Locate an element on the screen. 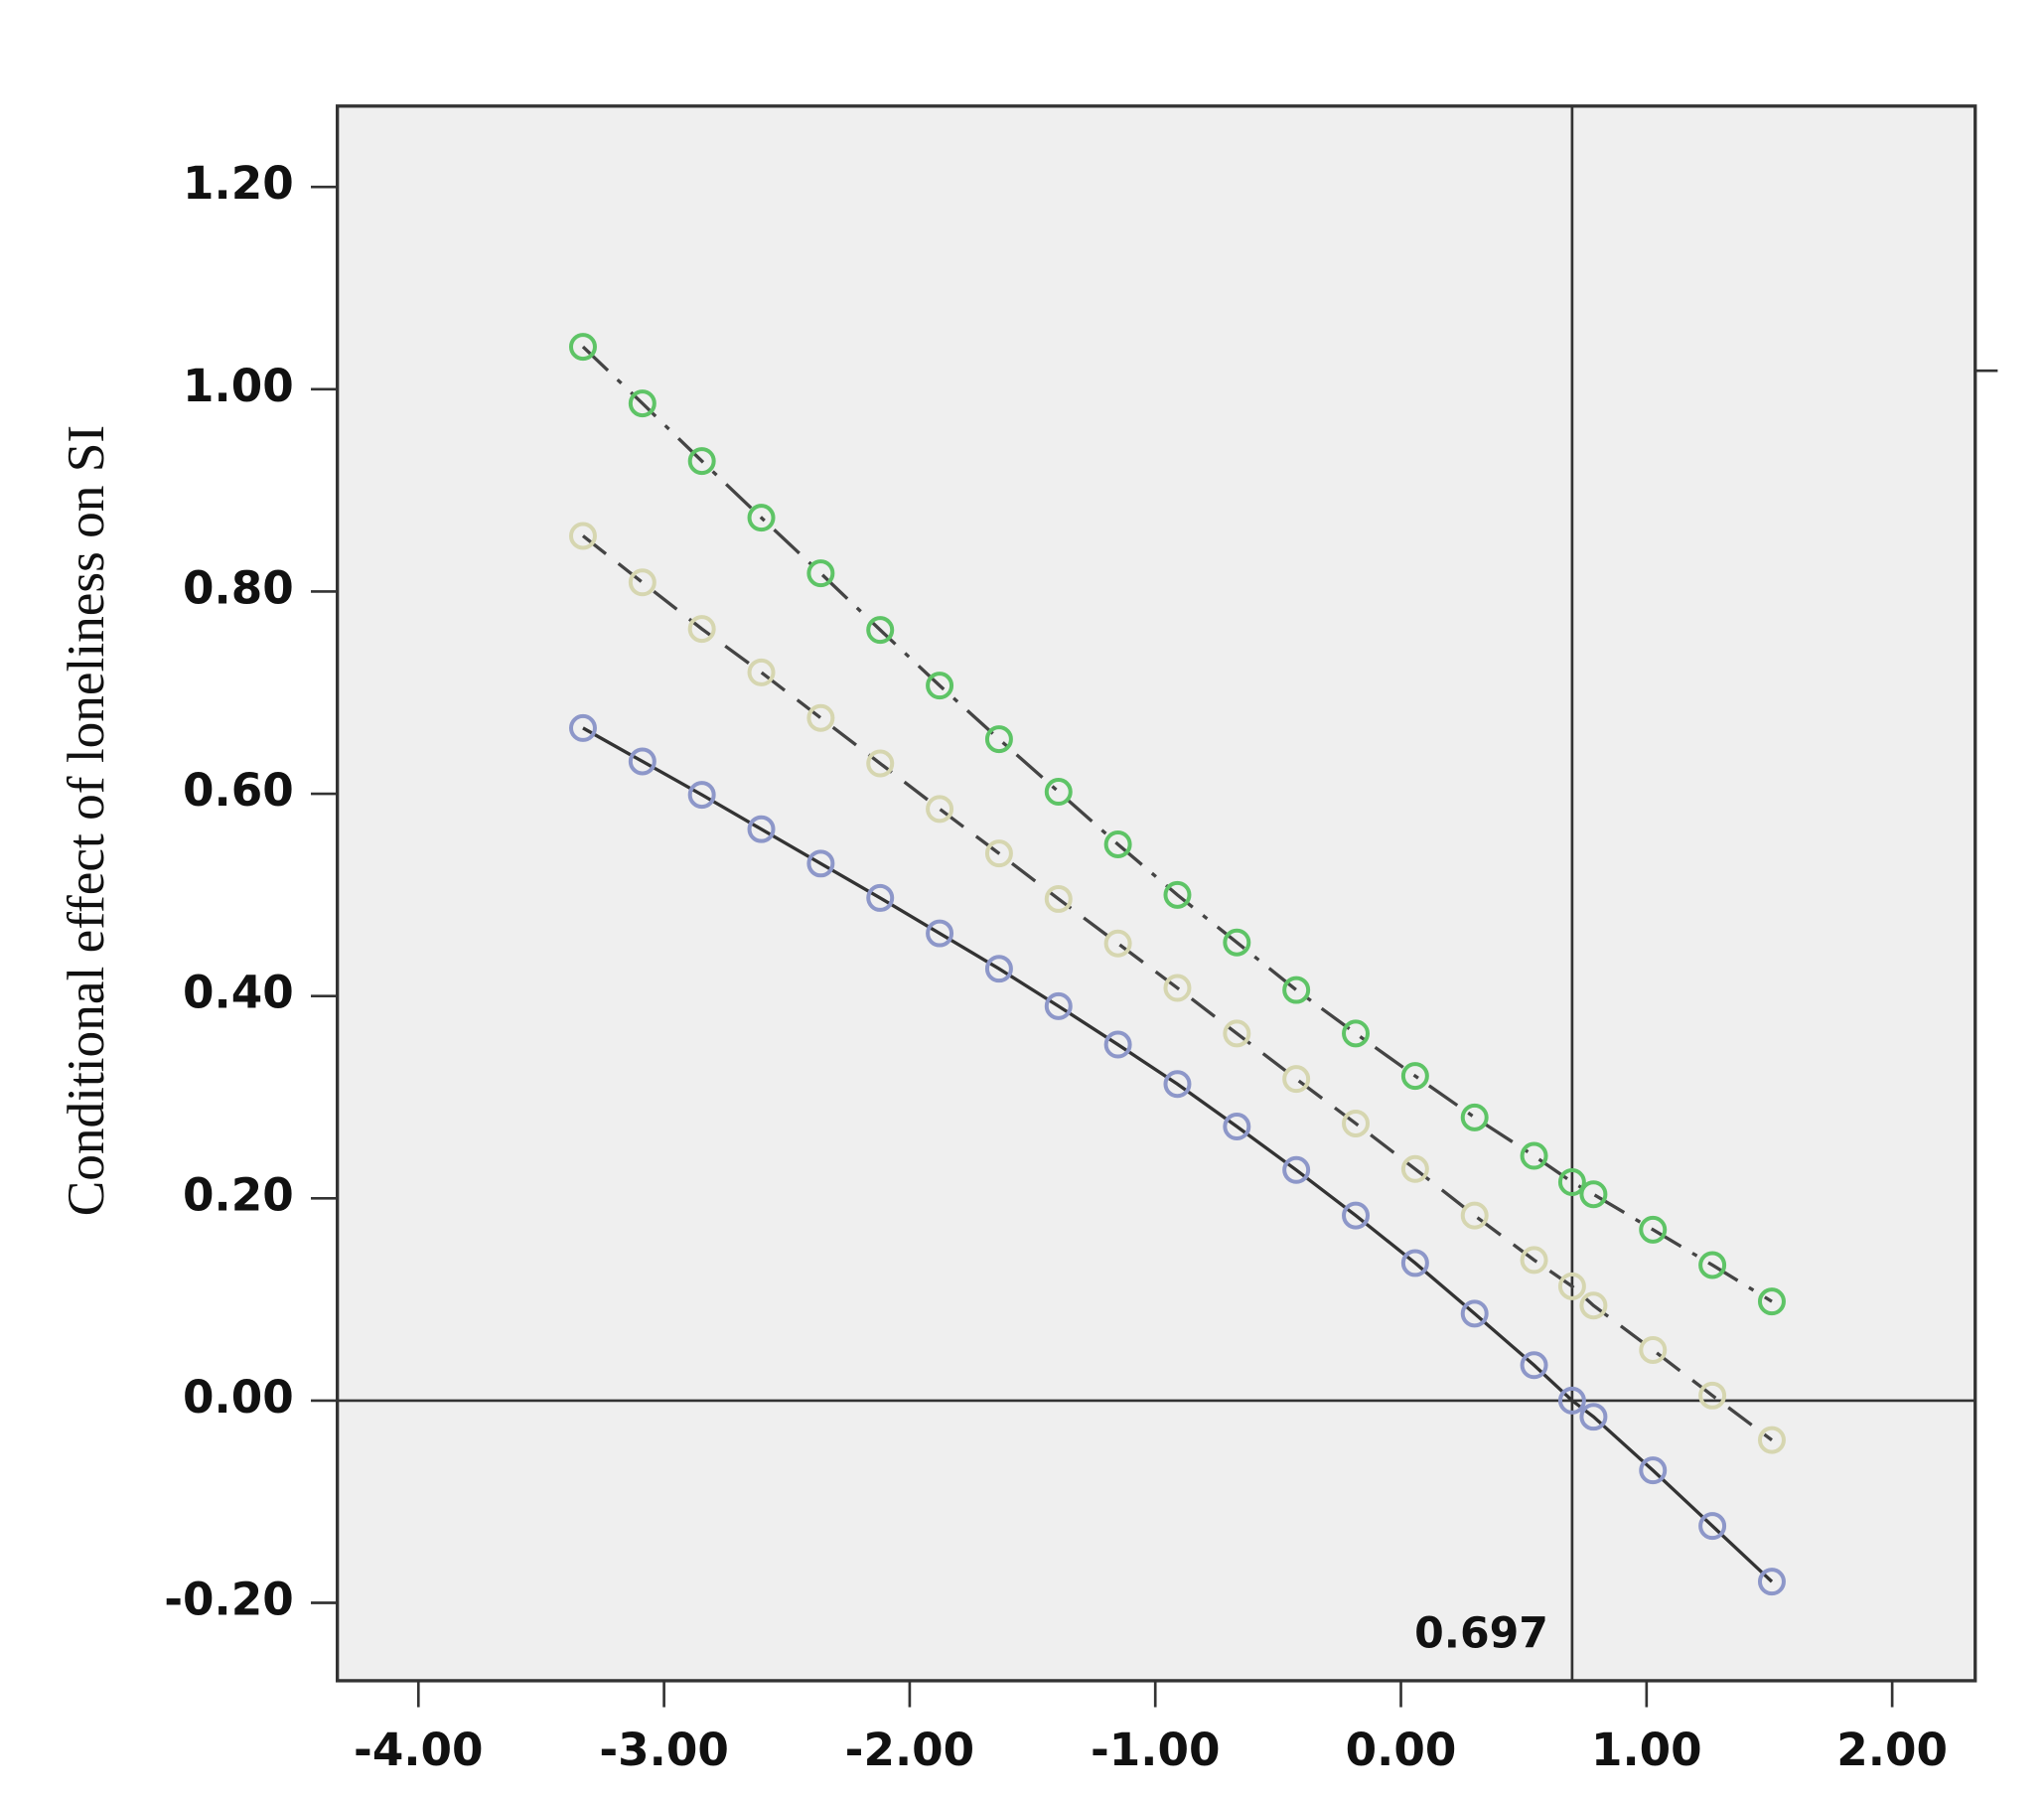 The height and width of the screenshot is (1804, 2044). y-tick-label: 0.60 is located at coordinates (239, 790).